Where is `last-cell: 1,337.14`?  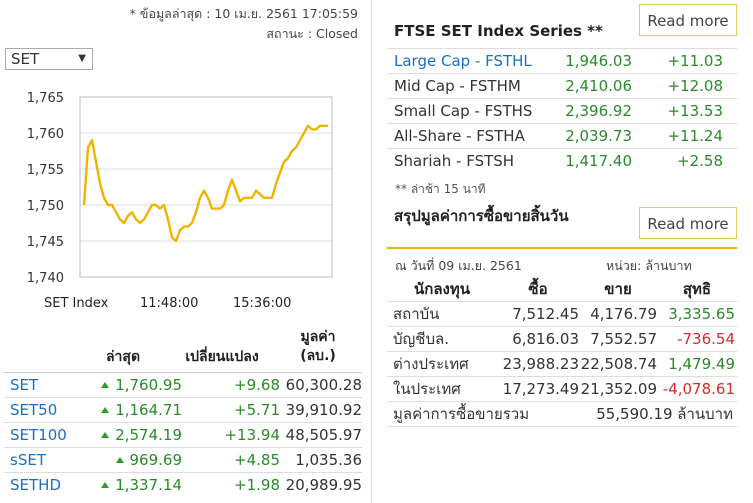
last-cell: 1,337.14 is located at coordinates (130, 484).